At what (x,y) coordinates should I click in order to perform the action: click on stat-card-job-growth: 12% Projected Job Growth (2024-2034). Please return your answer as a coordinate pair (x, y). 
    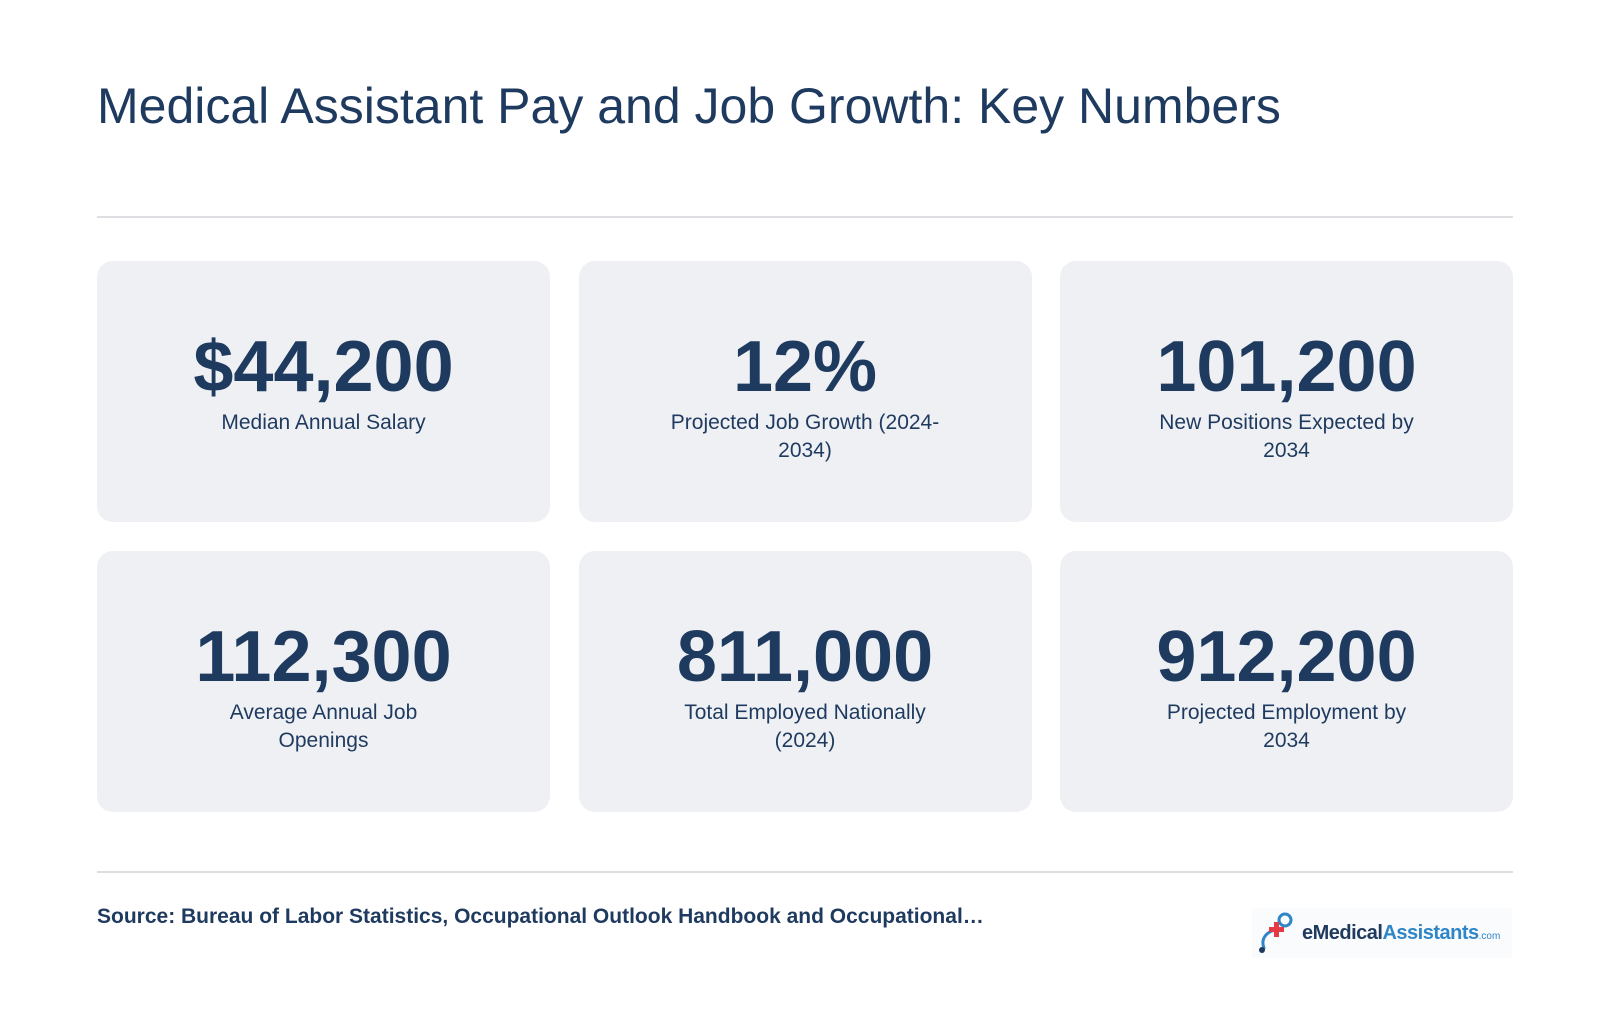
    Looking at the image, I should click on (805, 391).